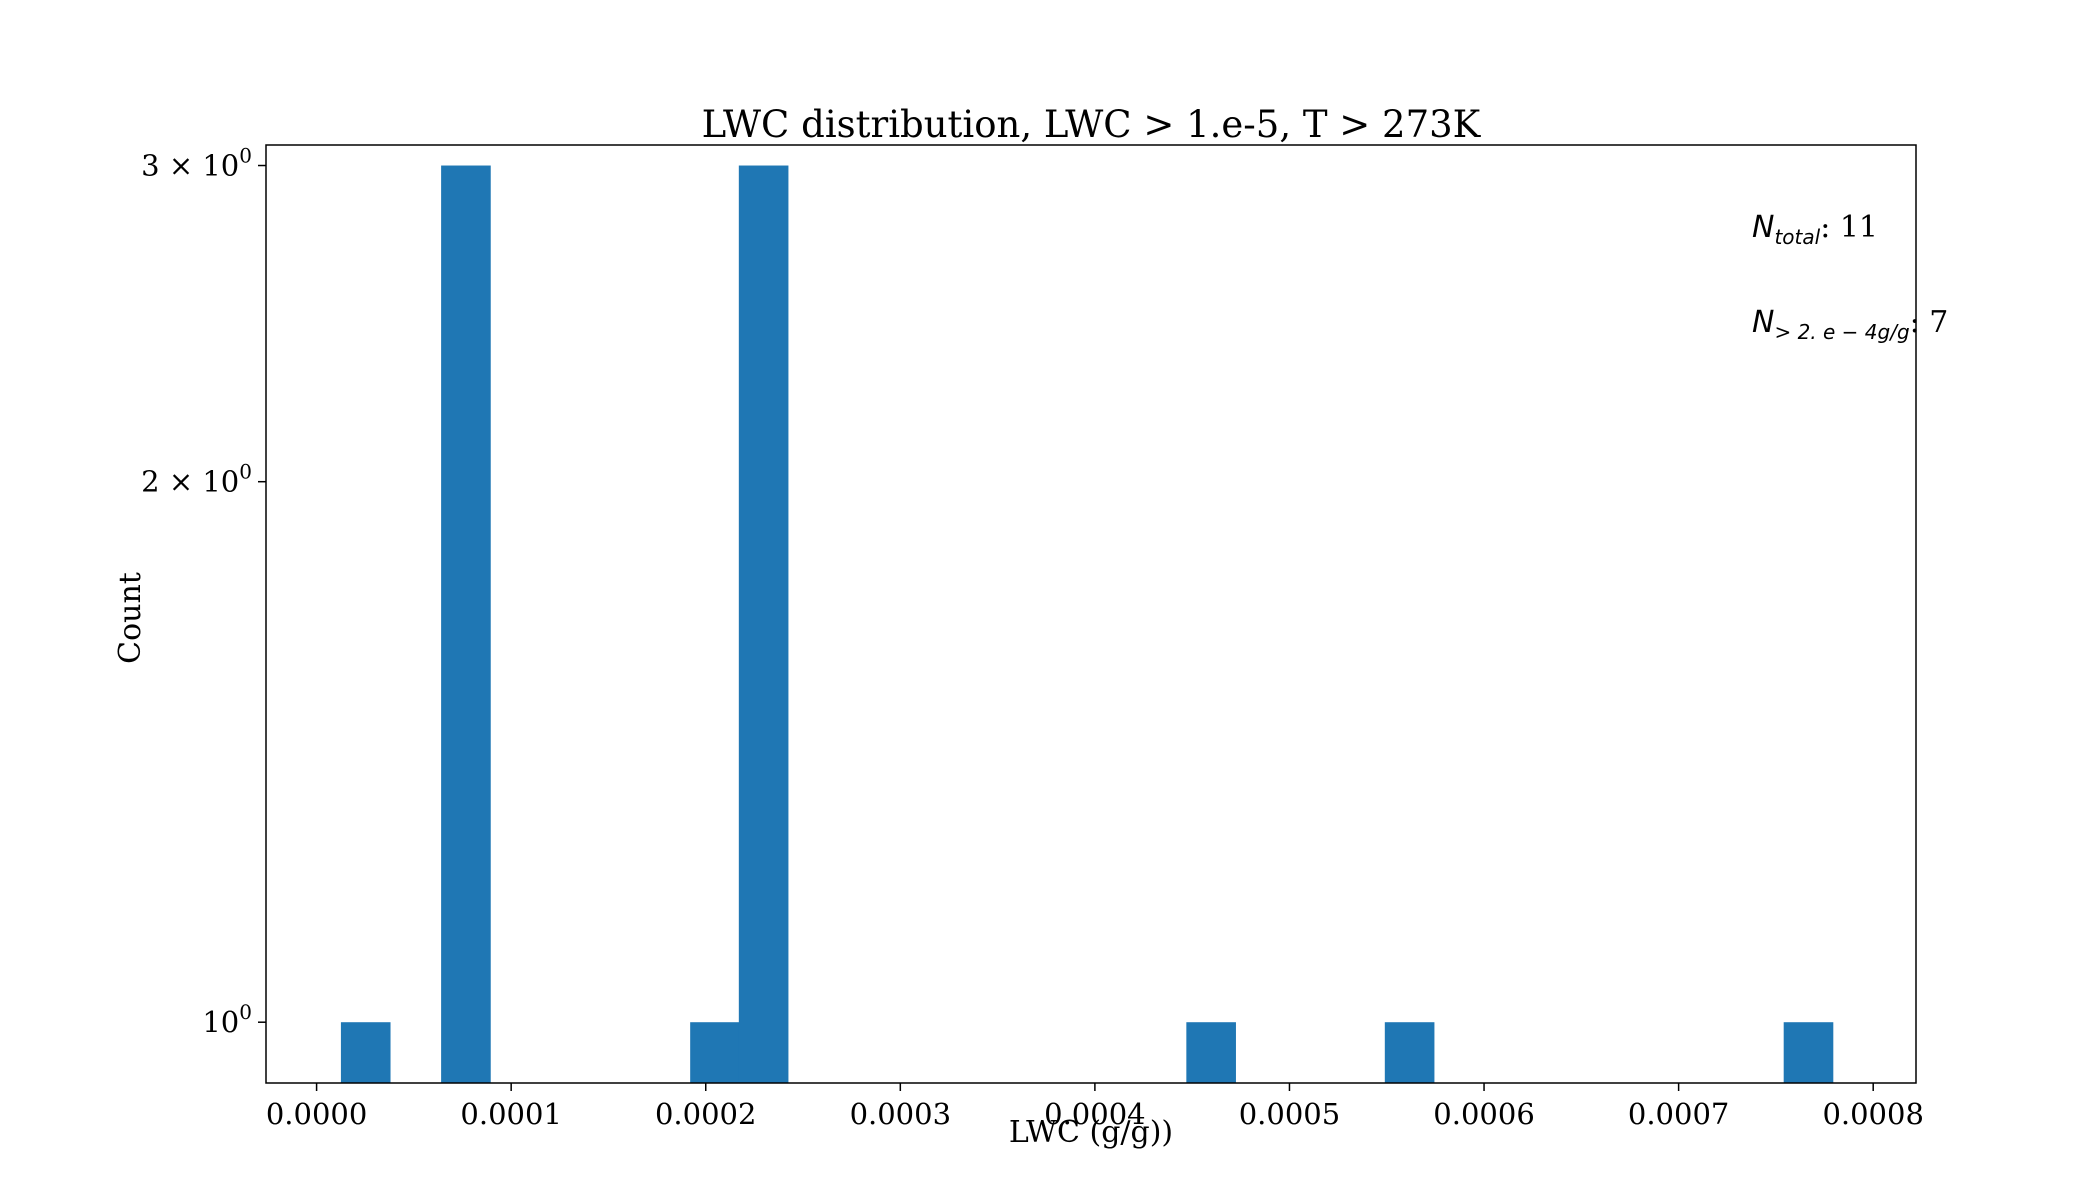 The height and width of the screenshot is (1200, 2100). Describe the element at coordinates (1094, 1114) in the screenshot. I see `x-tick-label-4: 0.0004` at that location.